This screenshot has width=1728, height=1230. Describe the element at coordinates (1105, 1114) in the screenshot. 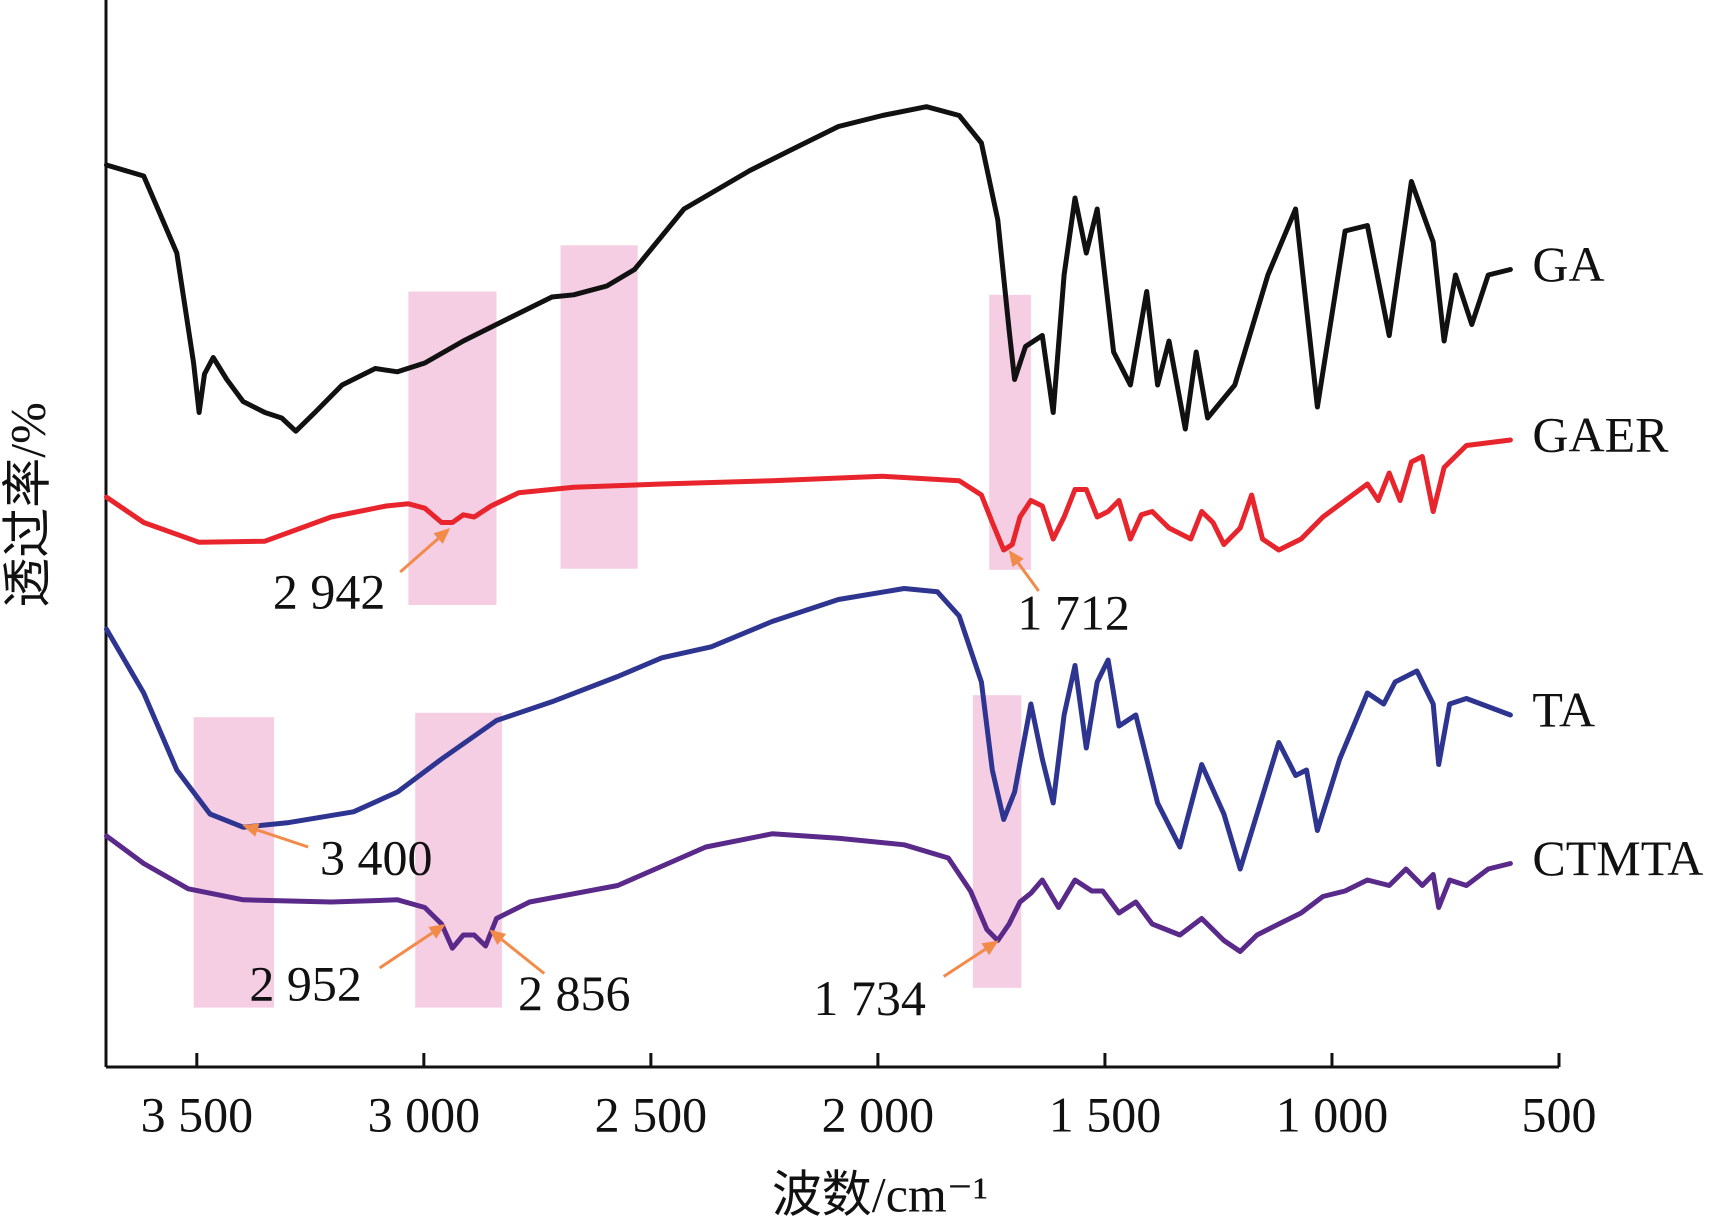

I see `x-tick-label: 1 500` at that location.